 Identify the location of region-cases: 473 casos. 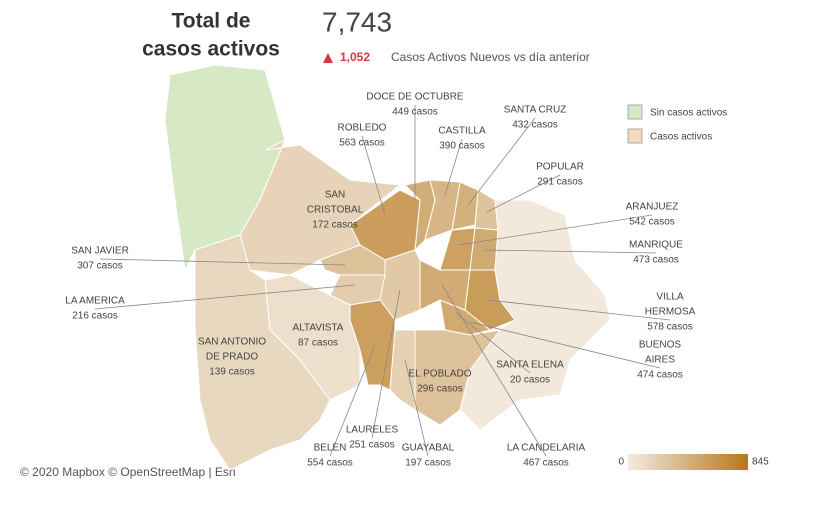
(656, 260).